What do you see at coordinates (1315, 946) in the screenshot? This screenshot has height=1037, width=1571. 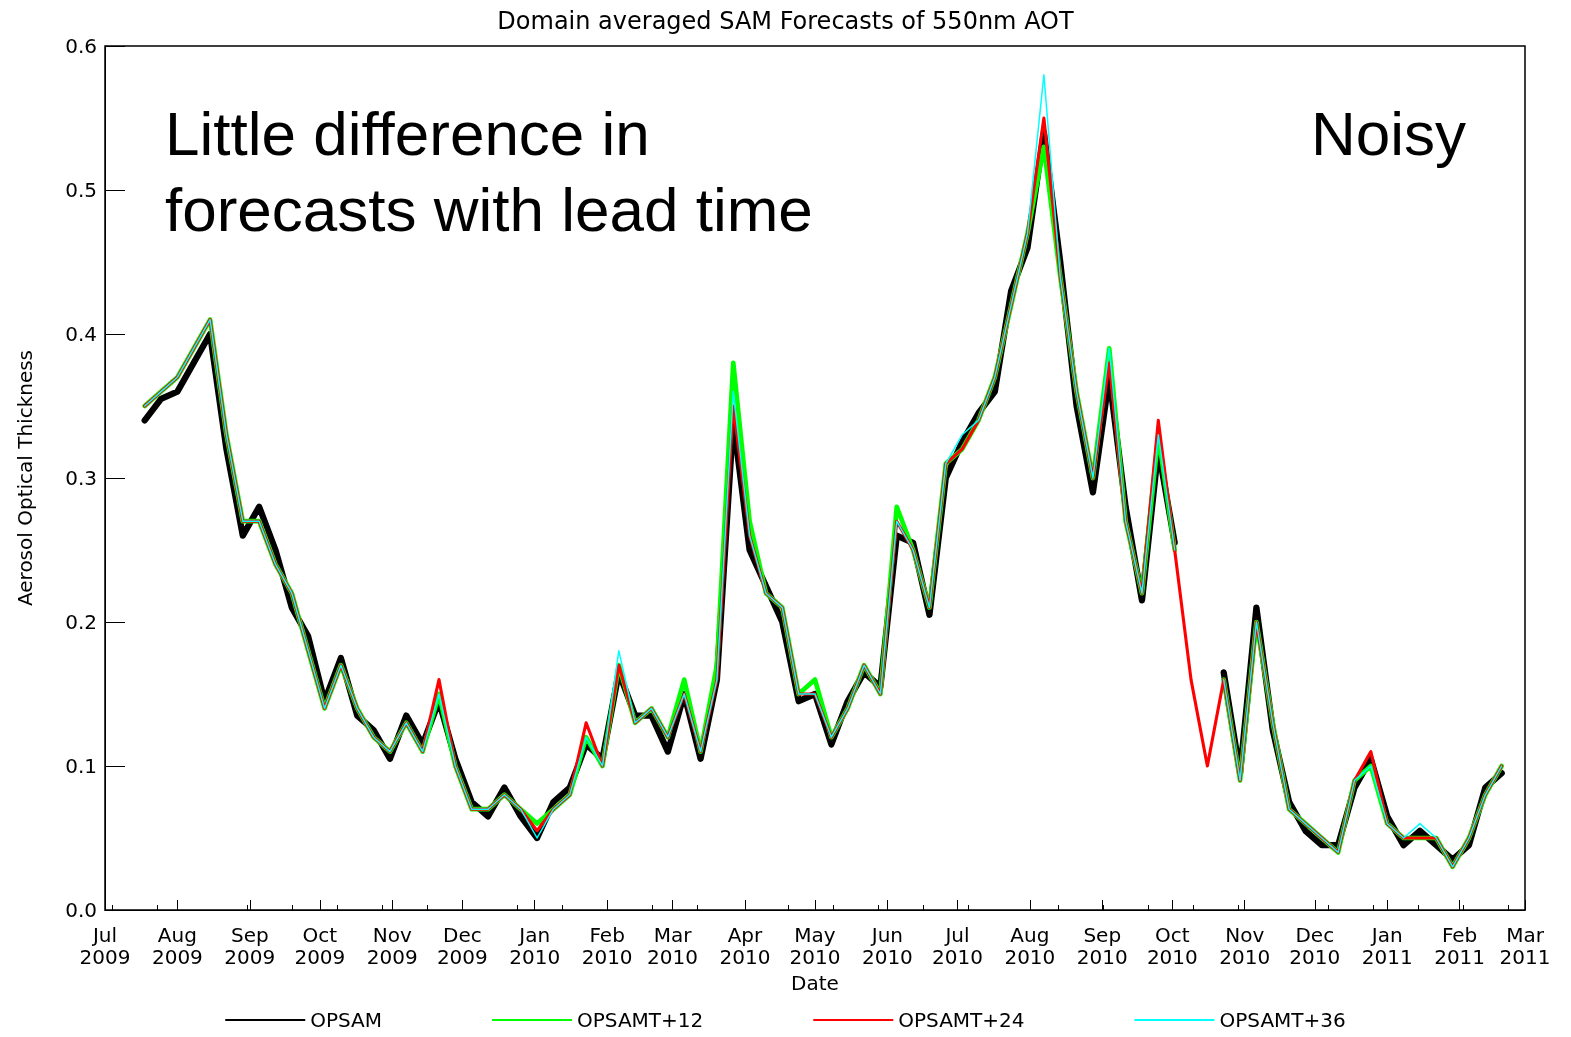 I see `x-tick-label: Dec 2010` at bounding box center [1315, 946].